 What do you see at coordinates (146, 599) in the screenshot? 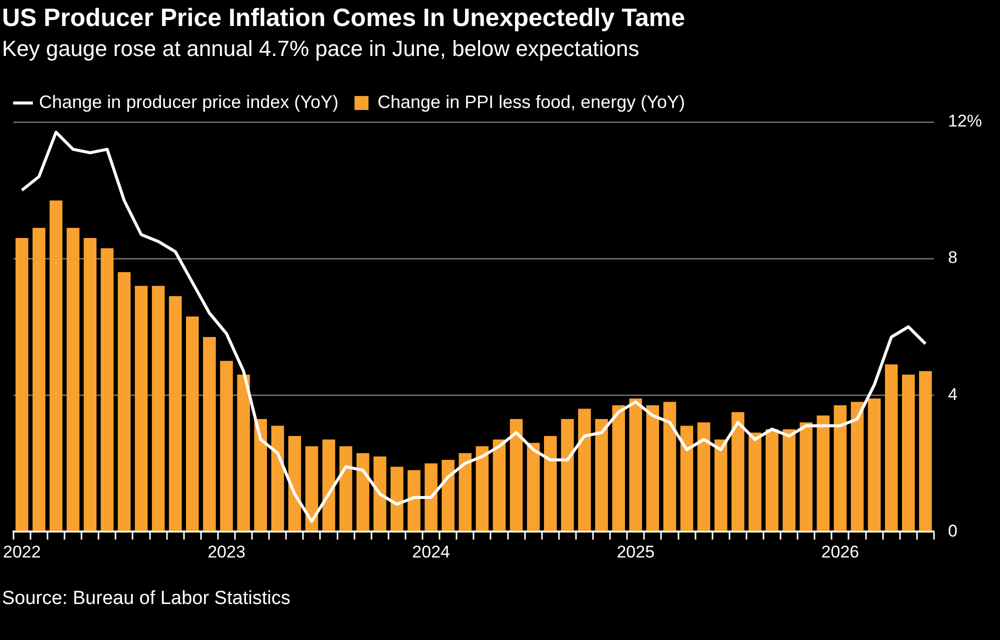
I see `source-note: Source: Bureau of Labor Statistics` at bounding box center [146, 599].